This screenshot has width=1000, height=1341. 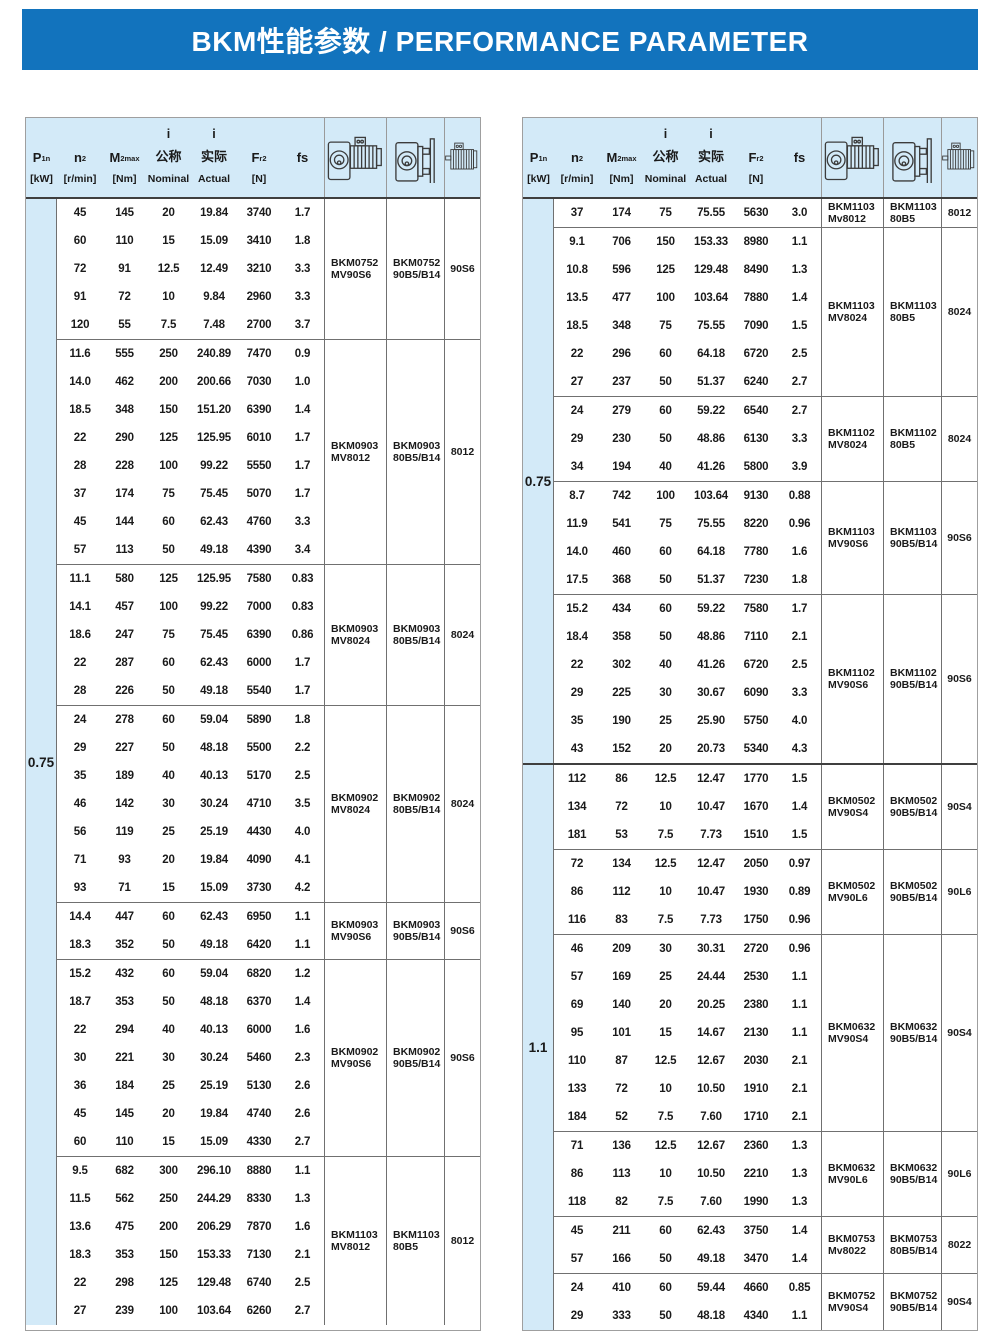 I want to click on model-mv-cell: BKM0752 MV90S4, so click(x=852, y=1302).